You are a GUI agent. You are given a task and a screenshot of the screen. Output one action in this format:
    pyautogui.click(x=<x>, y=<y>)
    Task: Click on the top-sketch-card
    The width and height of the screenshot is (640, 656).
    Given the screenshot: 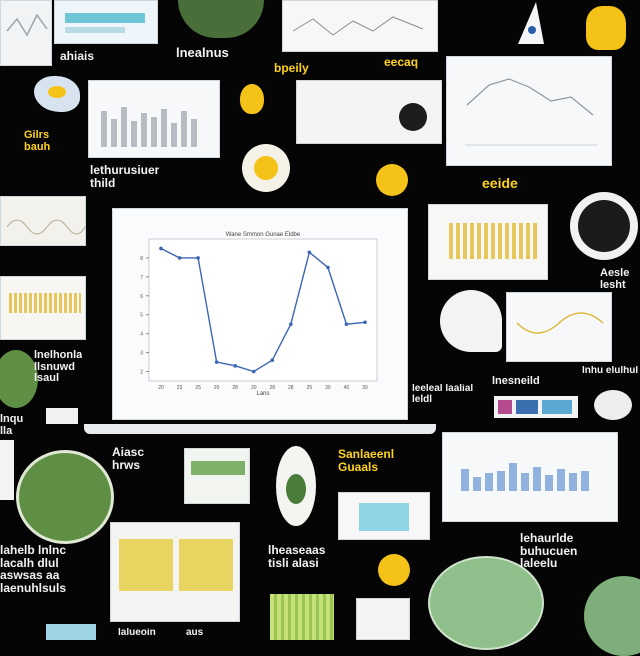 What is the action you would take?
    pyautogui.click(x=360, y=26)
    